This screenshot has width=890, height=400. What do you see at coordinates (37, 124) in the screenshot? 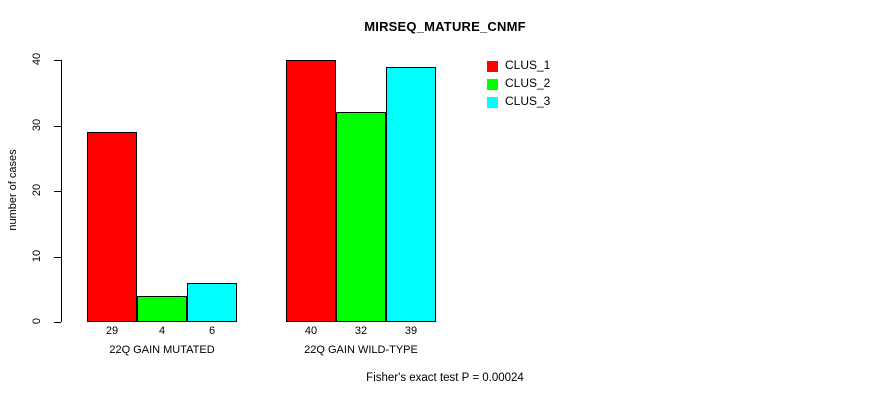
I see `y-axis-tick-label: 30` at bounding box center [37, 124].